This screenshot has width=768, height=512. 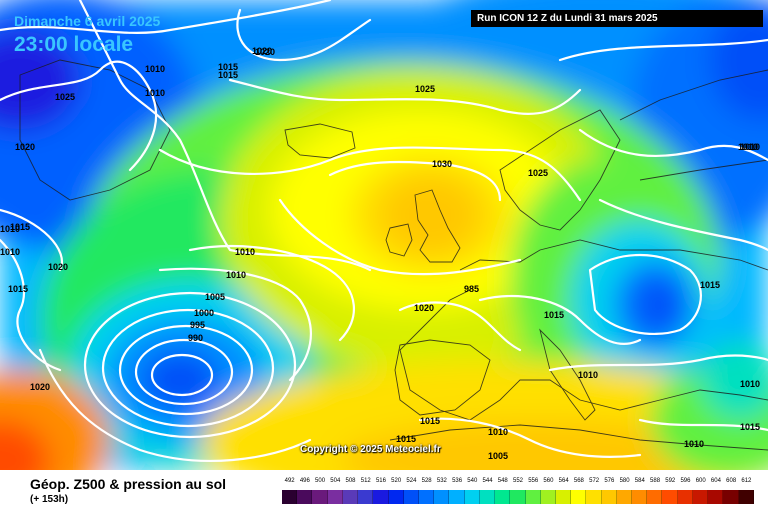 What do you see at coordinates (487, 481) in the screenshot?
I see `legend-tick-label: 544` at bounding box center [487, 481].